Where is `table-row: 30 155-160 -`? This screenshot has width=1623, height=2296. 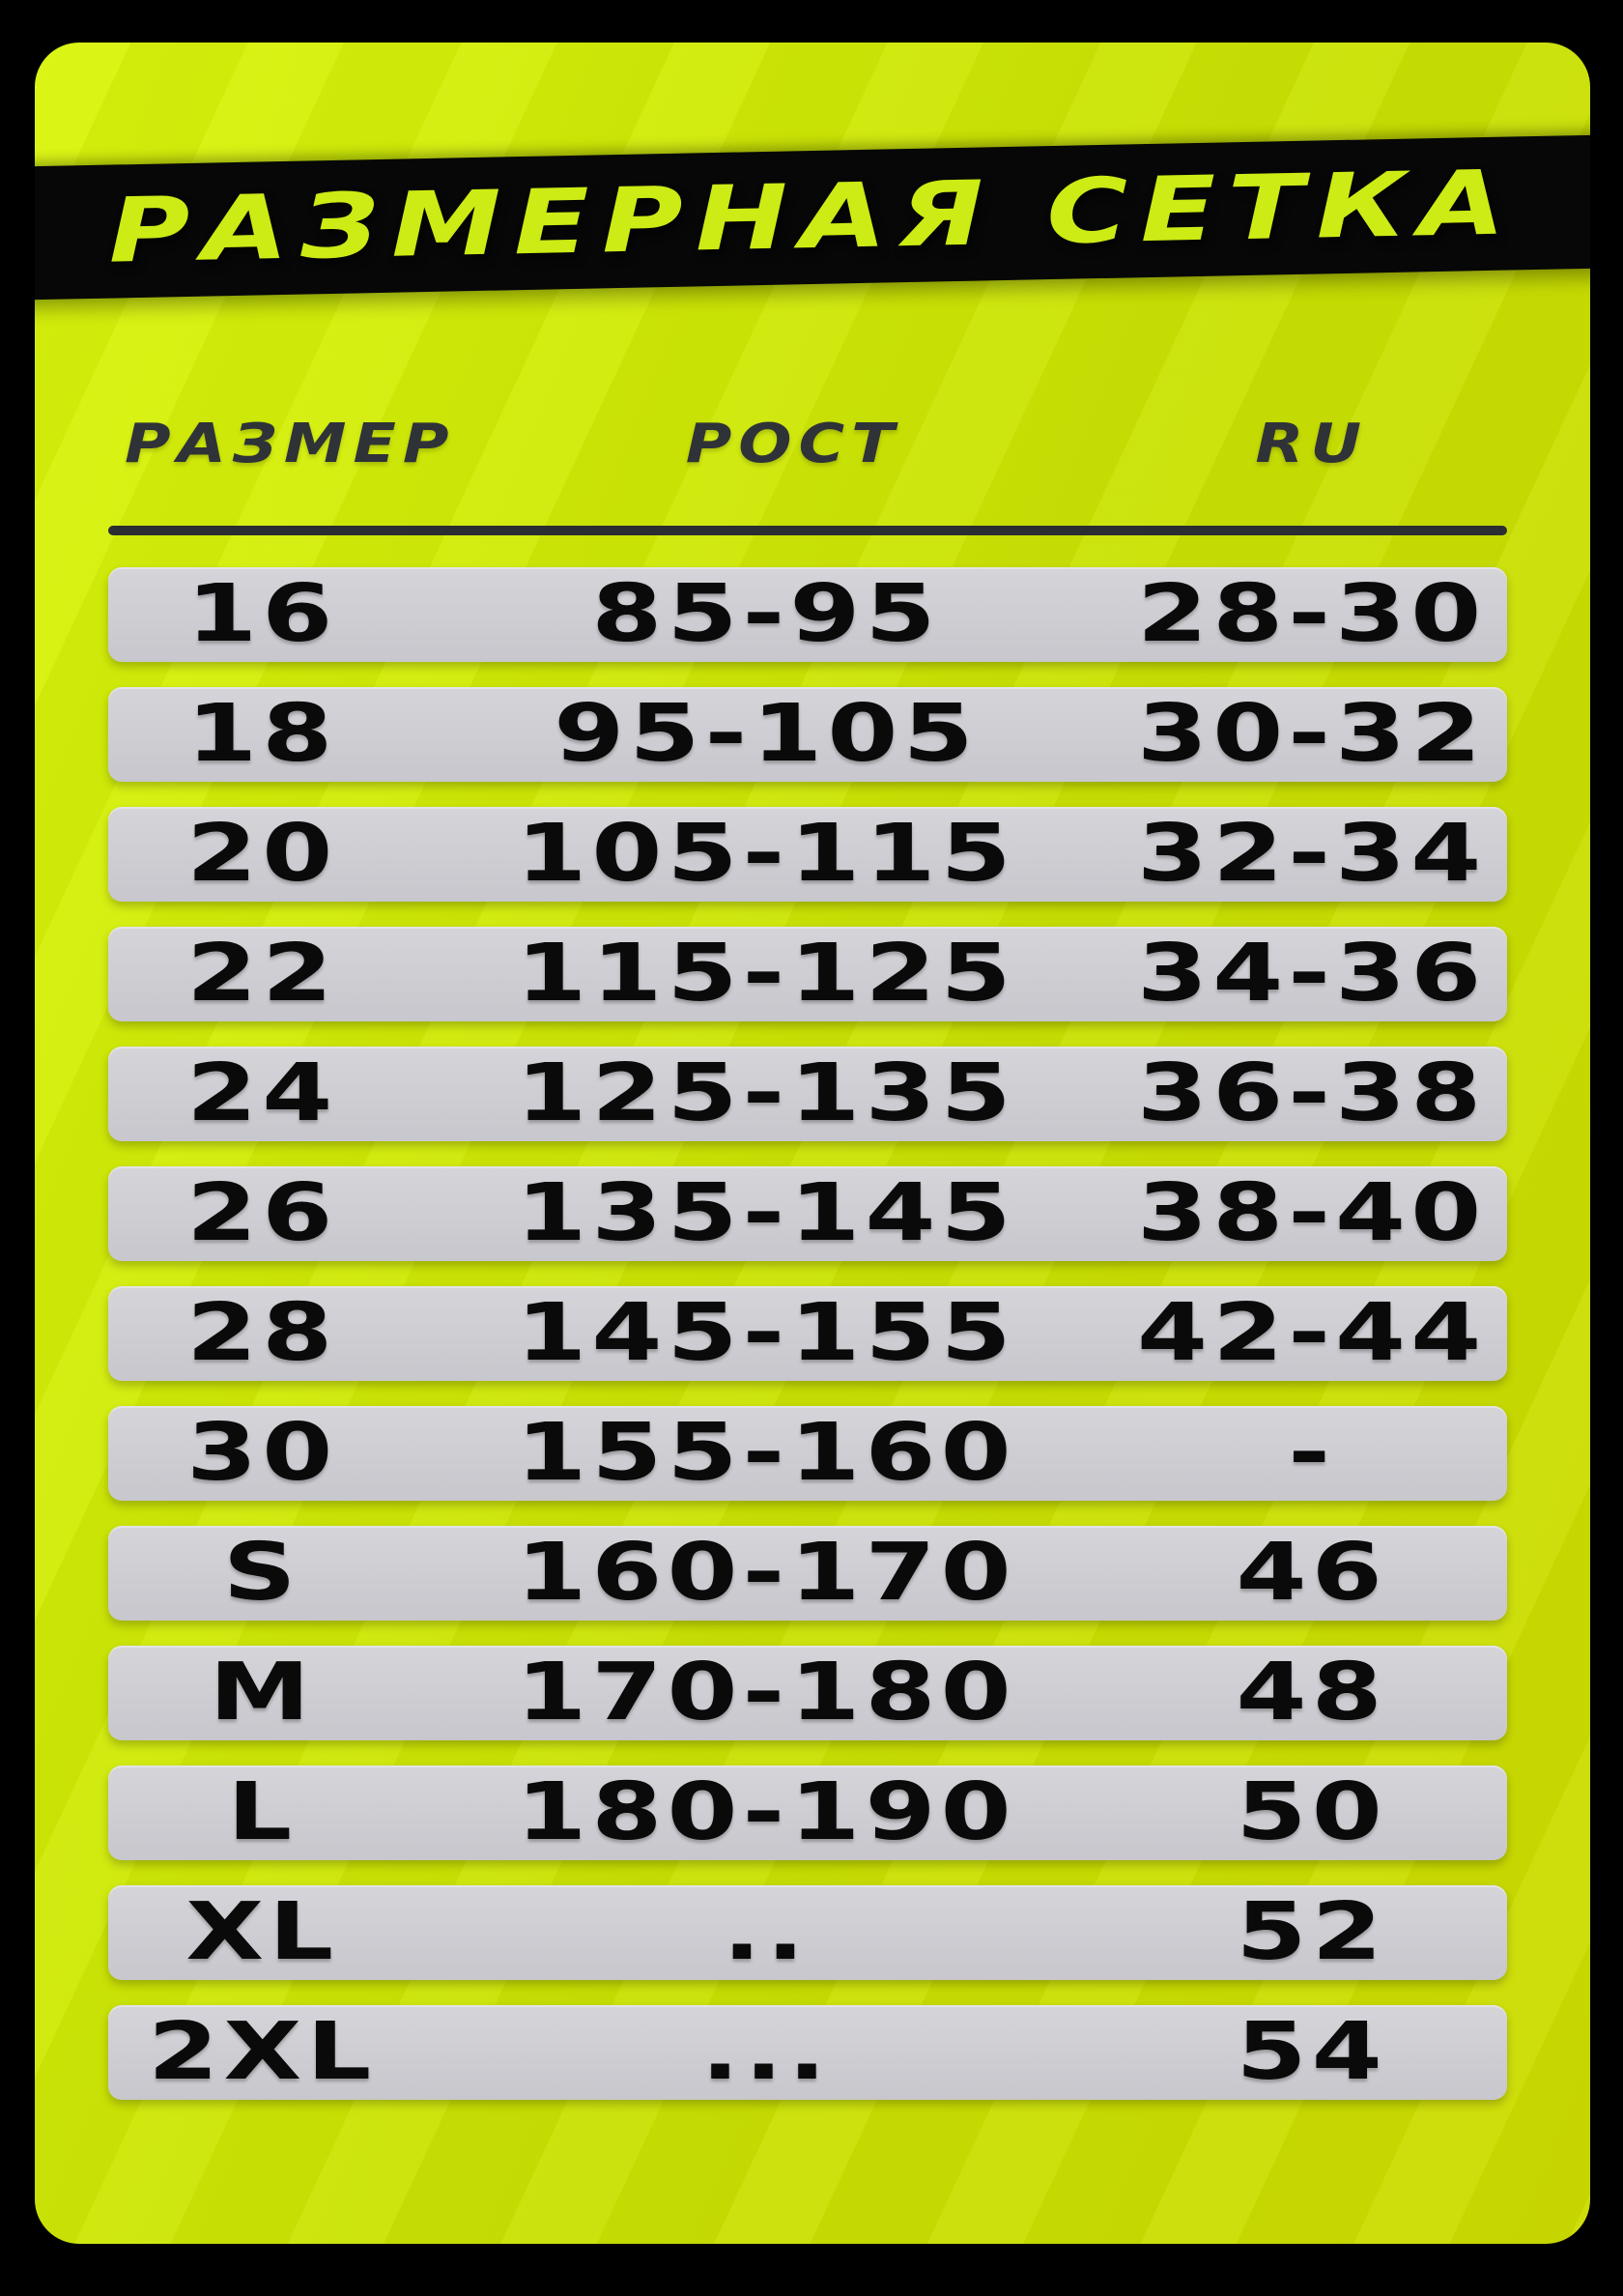
table-row: 30 155-160 - is located at coordinates (807, 1453).